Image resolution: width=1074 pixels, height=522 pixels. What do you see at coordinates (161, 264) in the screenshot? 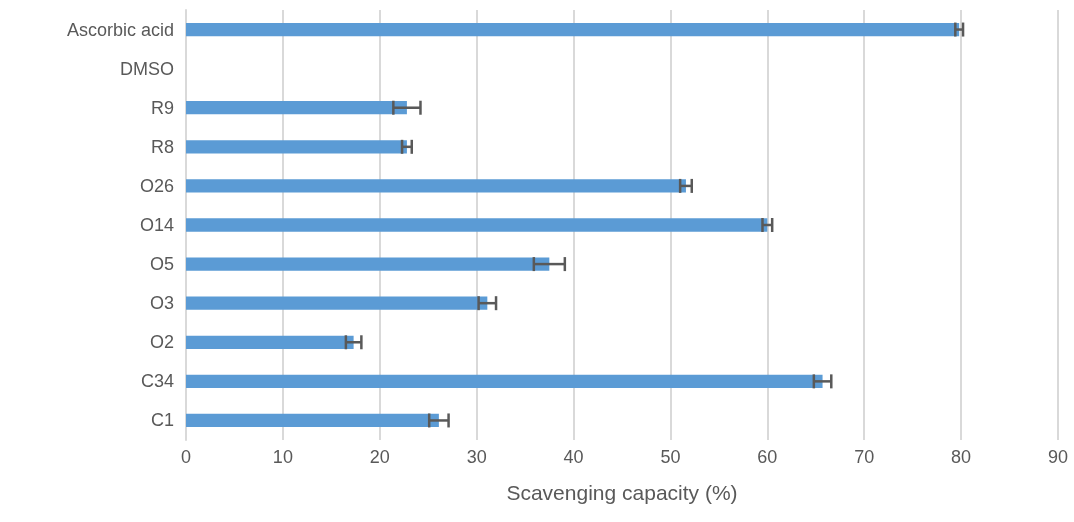
I see `y-tick-label: O5` at bounding box center [161, 264].